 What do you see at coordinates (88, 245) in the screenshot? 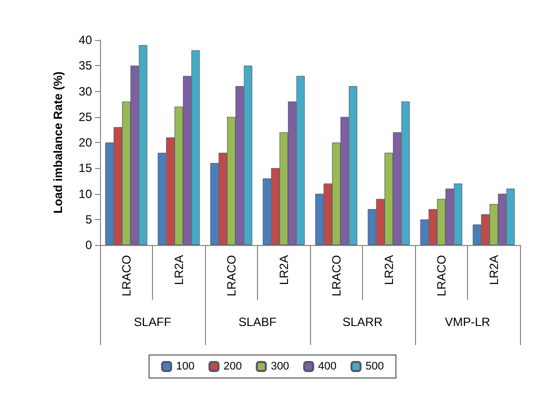
I see `y-tick-label: 0` at bounding box center [88, 245].